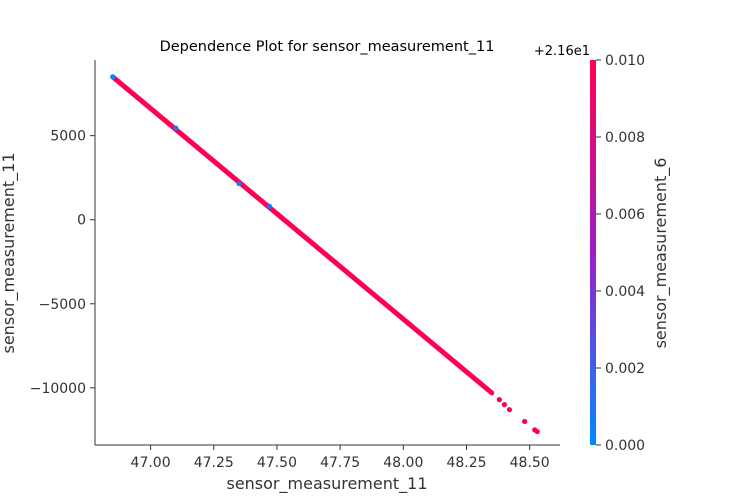  Describe the element at coordinates (340, 463) in the screenshot. I see `x-tick-label: 47.75` at that location.